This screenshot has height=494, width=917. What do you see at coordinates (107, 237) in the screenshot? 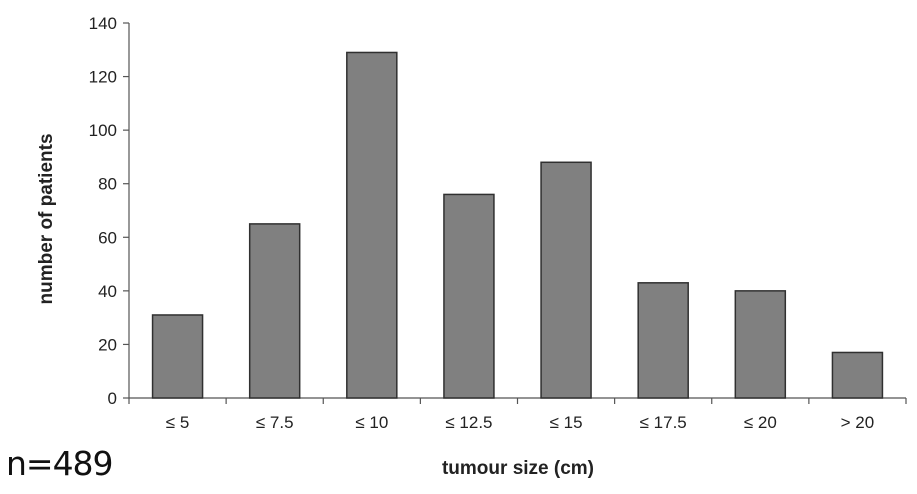
I see `y-tick-label: 60` at bounding box center [107, 237].